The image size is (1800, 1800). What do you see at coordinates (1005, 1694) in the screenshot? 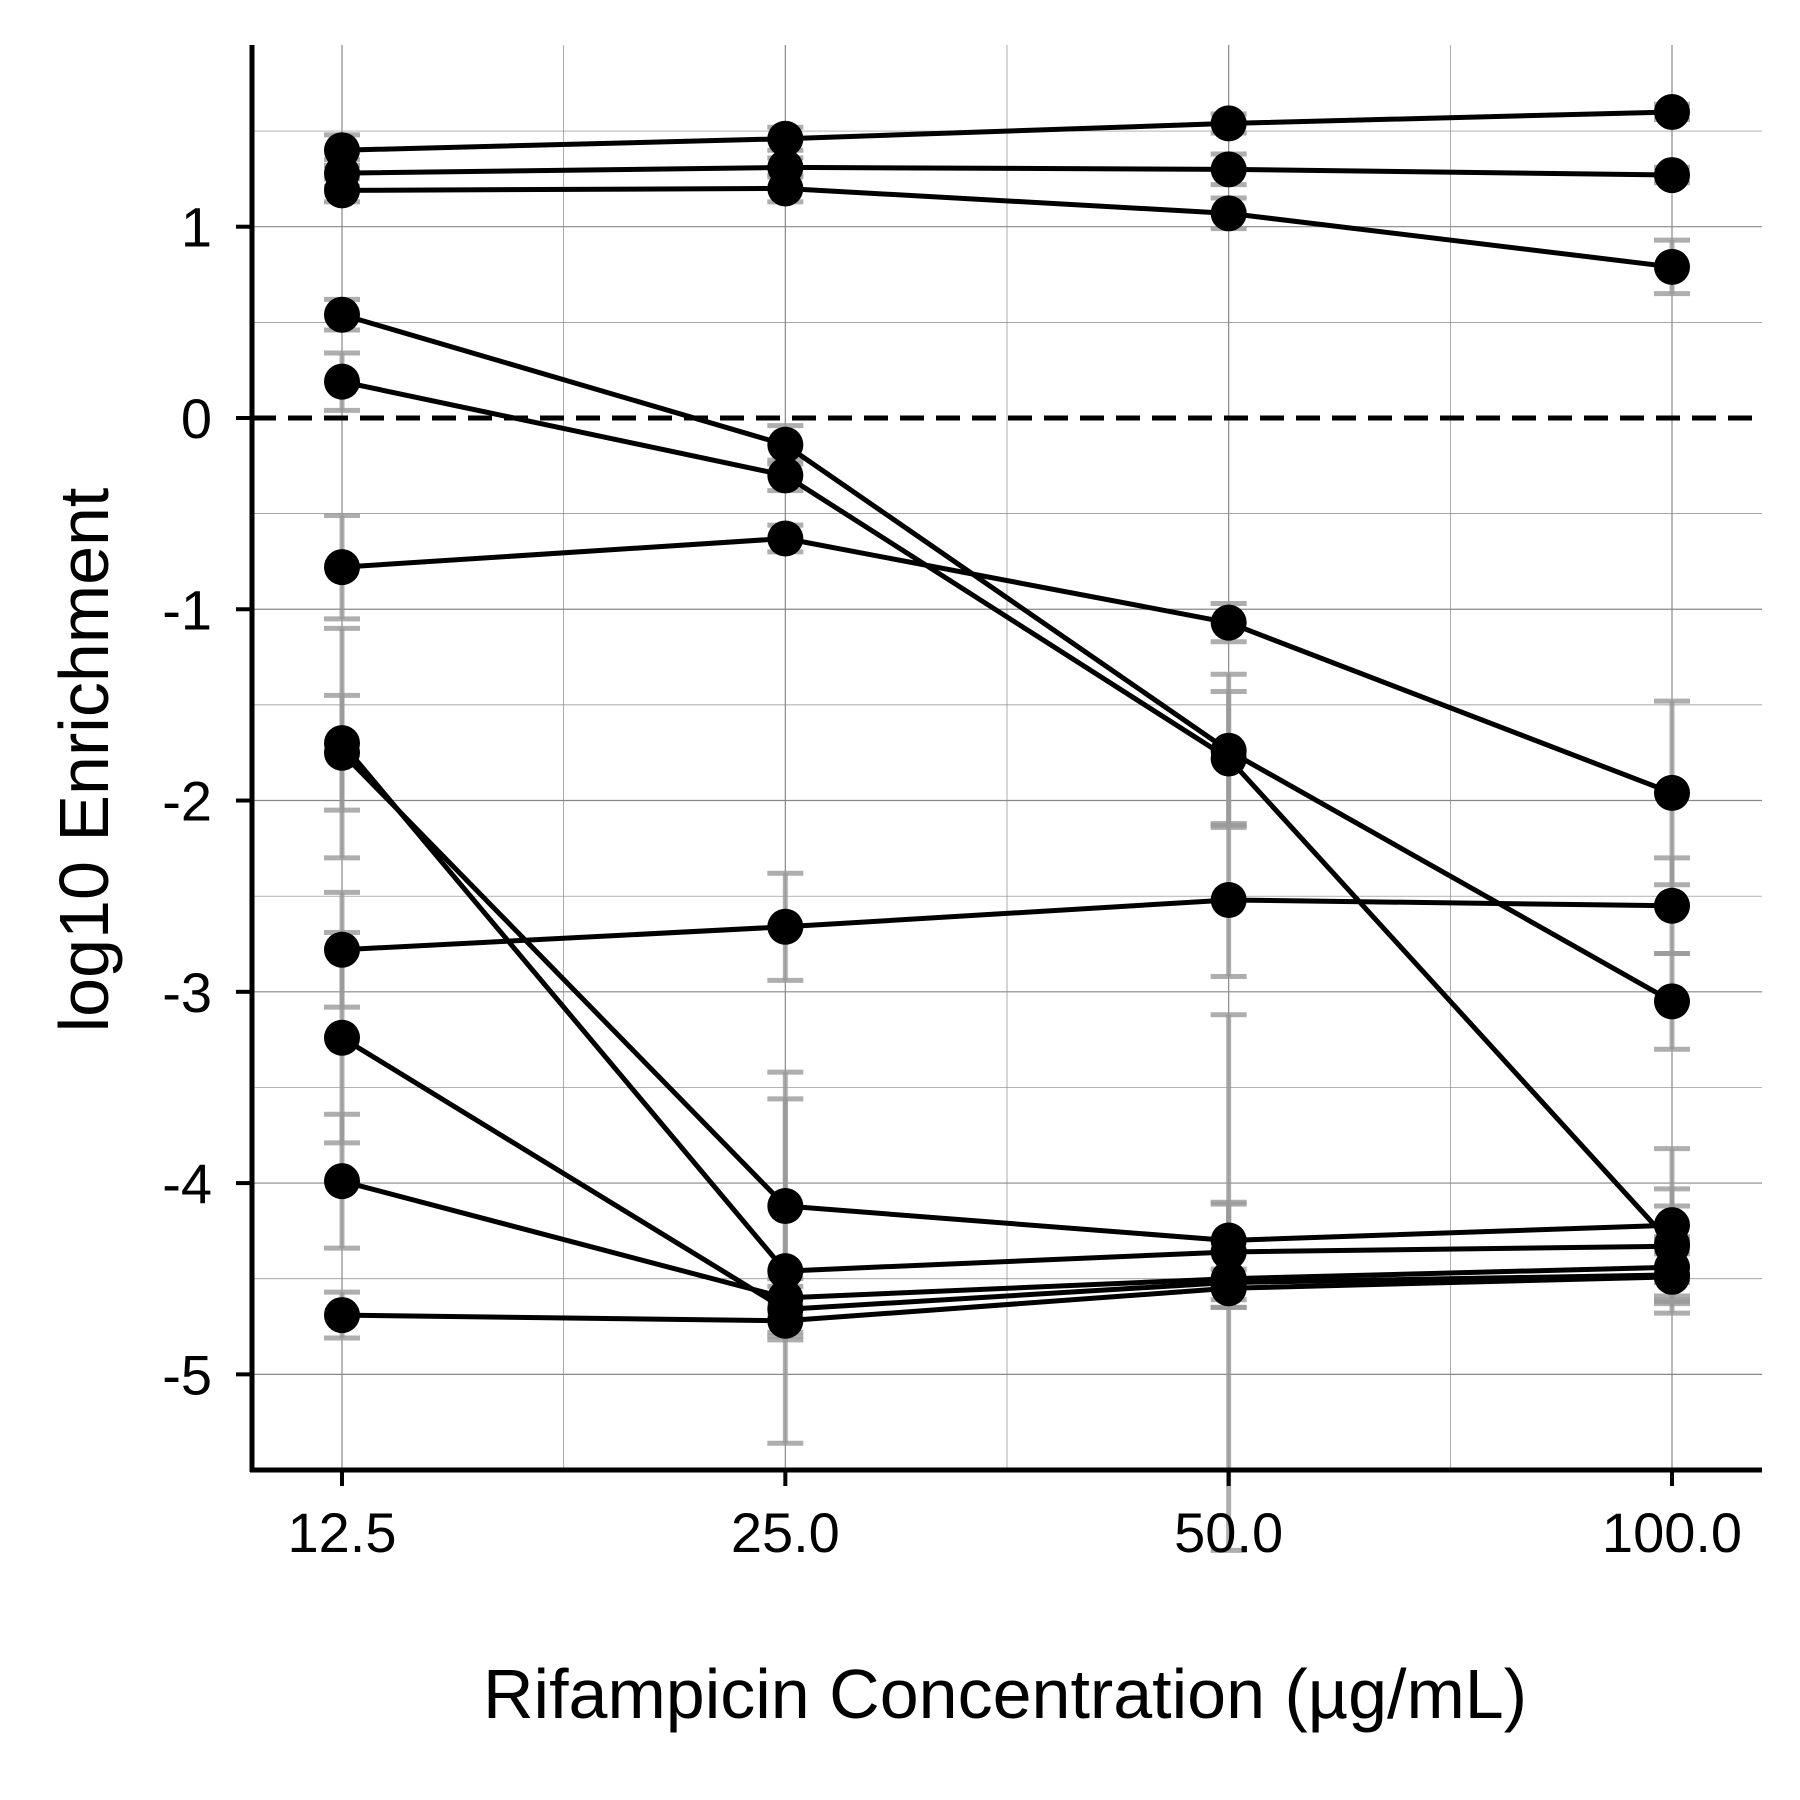
I see `x-axis-title: Rifampicin Concentration (µg/mL)` at bounding box center [1005, 1694].